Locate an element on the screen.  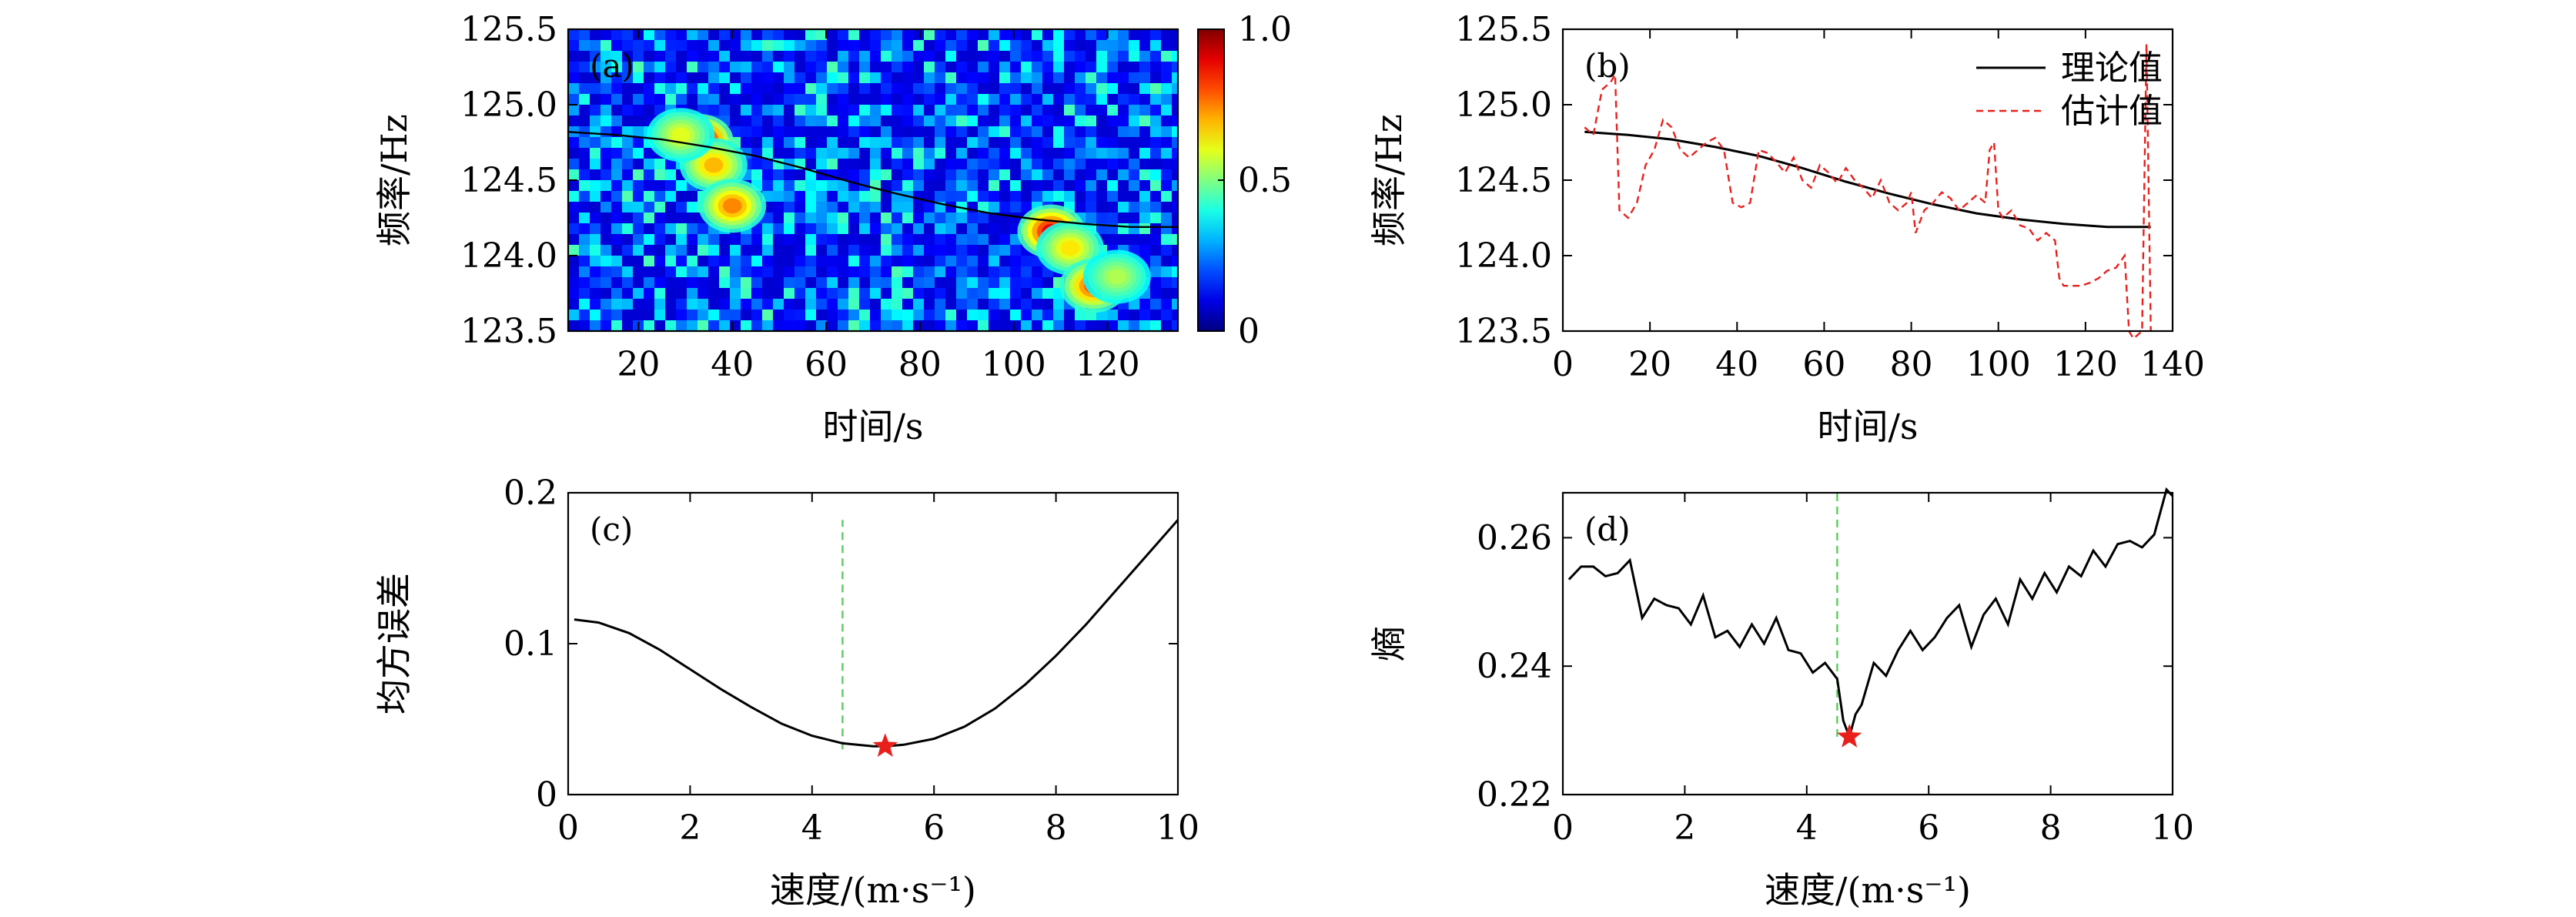
y-tick-label: 0.26 is located at coordinates (1515, 537).